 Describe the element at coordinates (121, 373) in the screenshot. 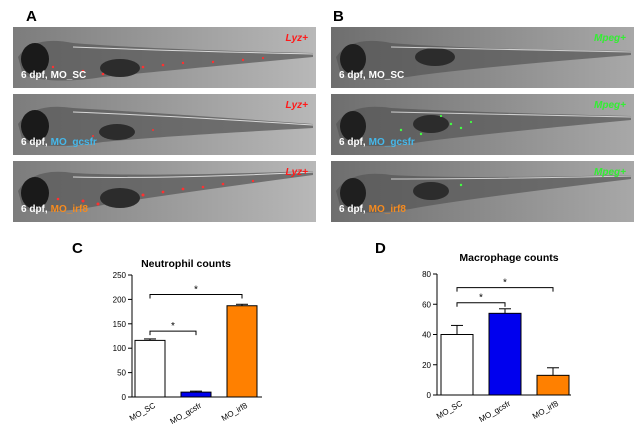

I see `y-tick-label: 50` at that location.